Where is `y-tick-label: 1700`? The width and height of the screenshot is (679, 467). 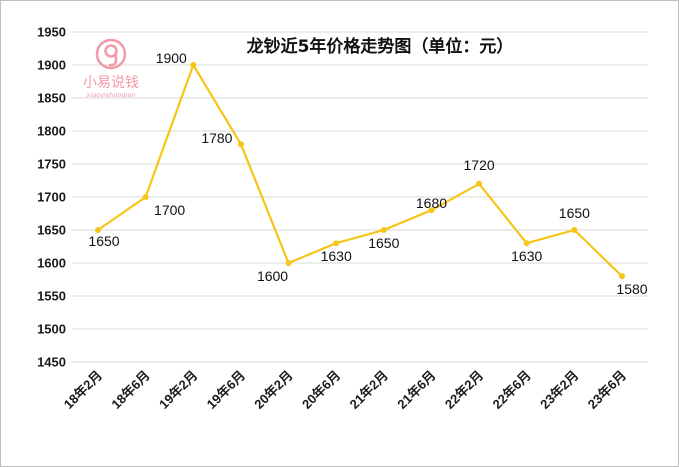
y-tick-label: 1700 is located at coordinates (51, 197).